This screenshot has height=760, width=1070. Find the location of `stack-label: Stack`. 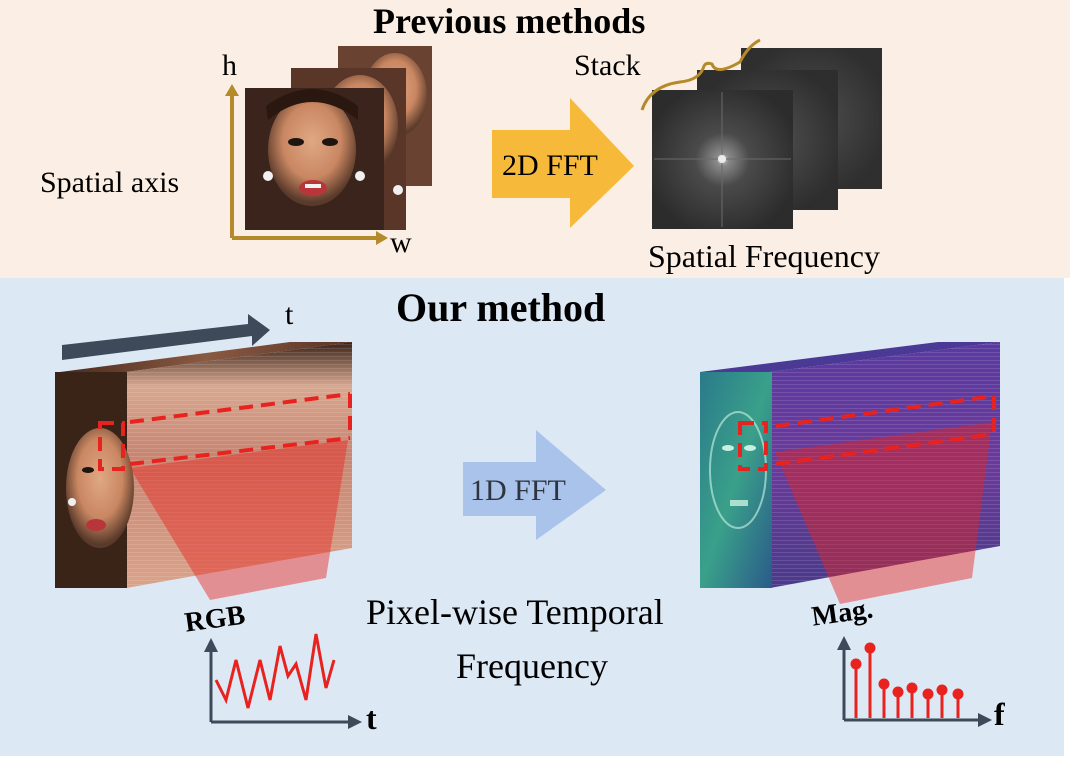

stack-label: Stack is located at coordinates (607, 65).